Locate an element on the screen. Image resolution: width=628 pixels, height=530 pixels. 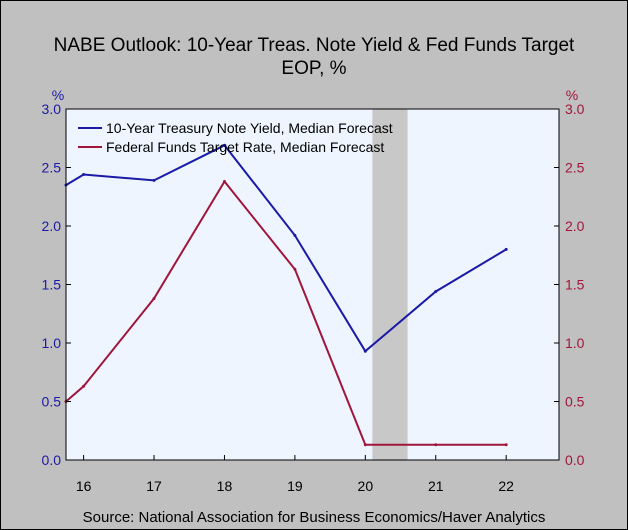
shaded-region is located at coordinates (390, 284).